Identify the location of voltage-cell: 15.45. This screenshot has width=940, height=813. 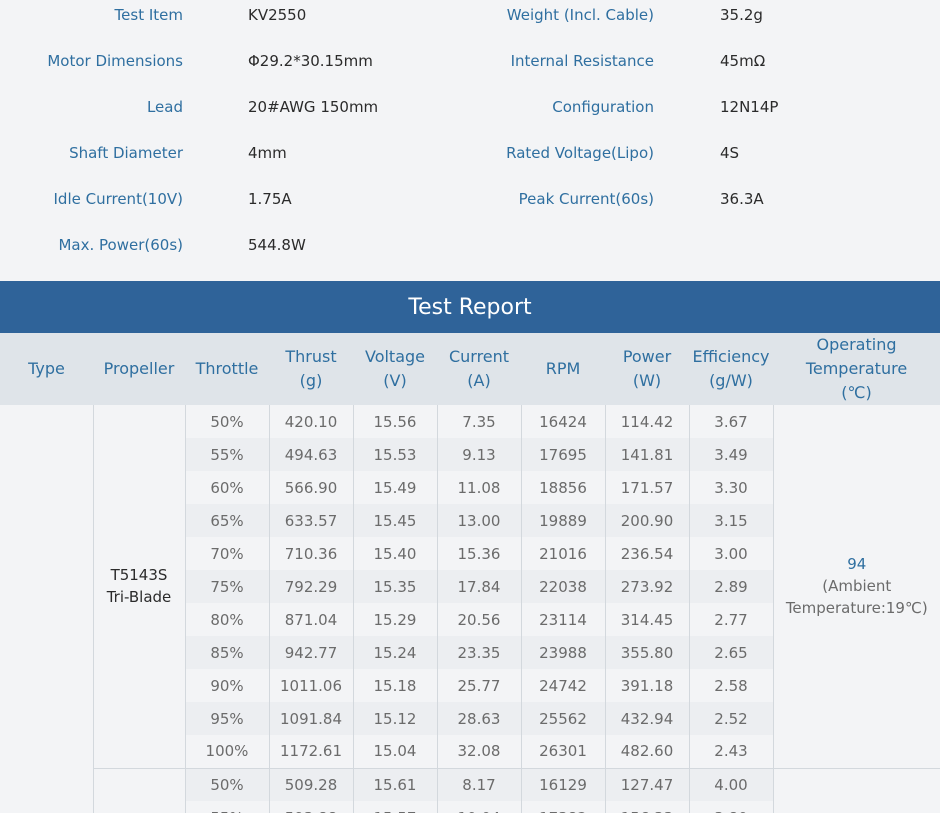
(394, 520).